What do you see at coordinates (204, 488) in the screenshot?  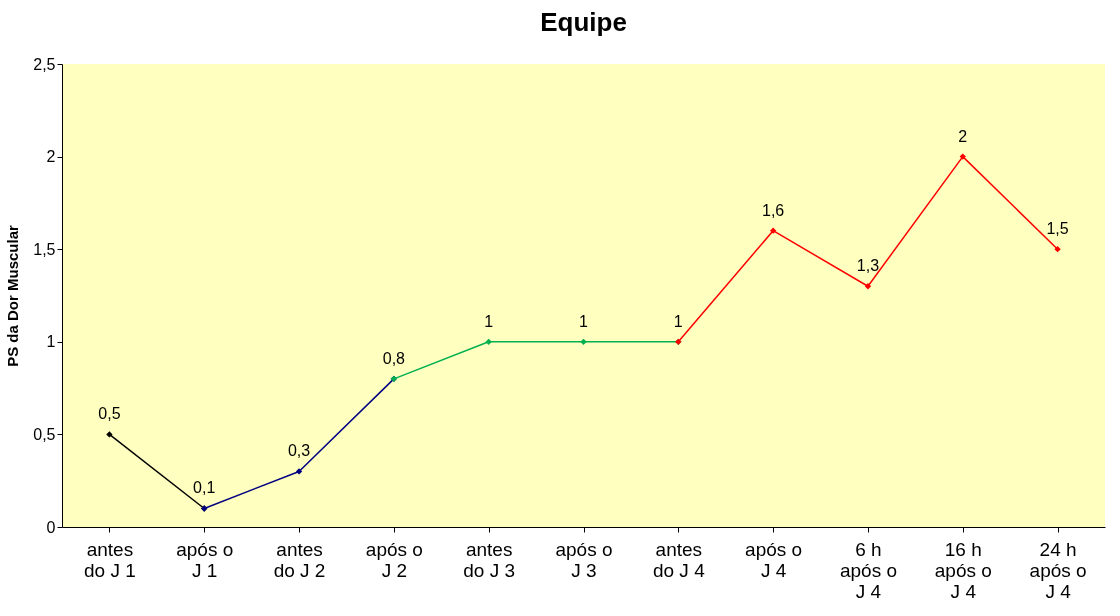 I see `data-label: 0,1` at bounding box center [204, 488].